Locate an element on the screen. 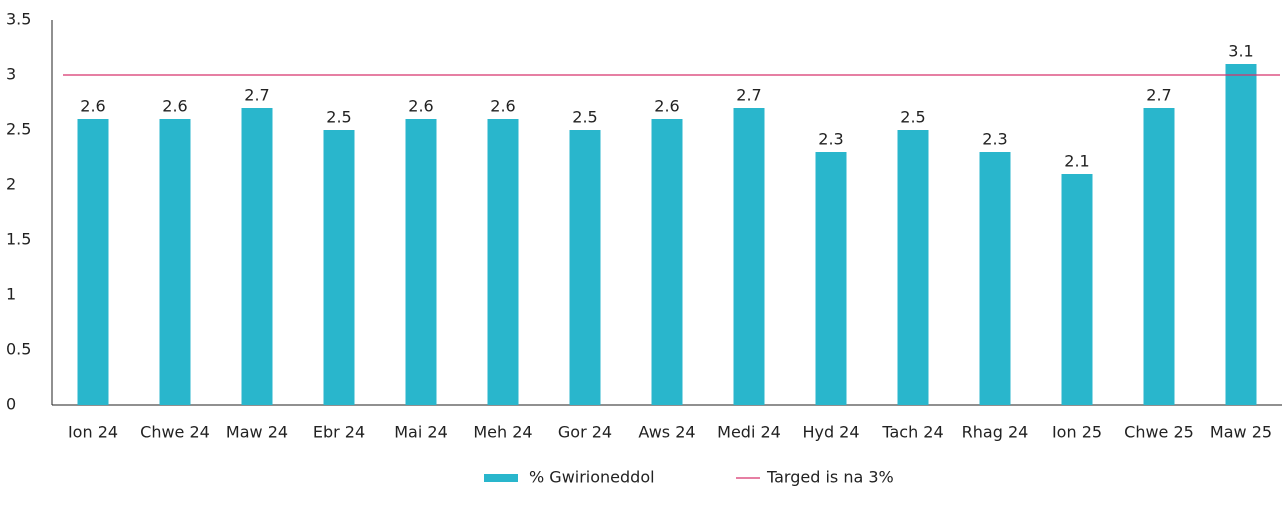 The image size is (1288, 516). y-tick-label: 0 is located at coordinates (11, 404).